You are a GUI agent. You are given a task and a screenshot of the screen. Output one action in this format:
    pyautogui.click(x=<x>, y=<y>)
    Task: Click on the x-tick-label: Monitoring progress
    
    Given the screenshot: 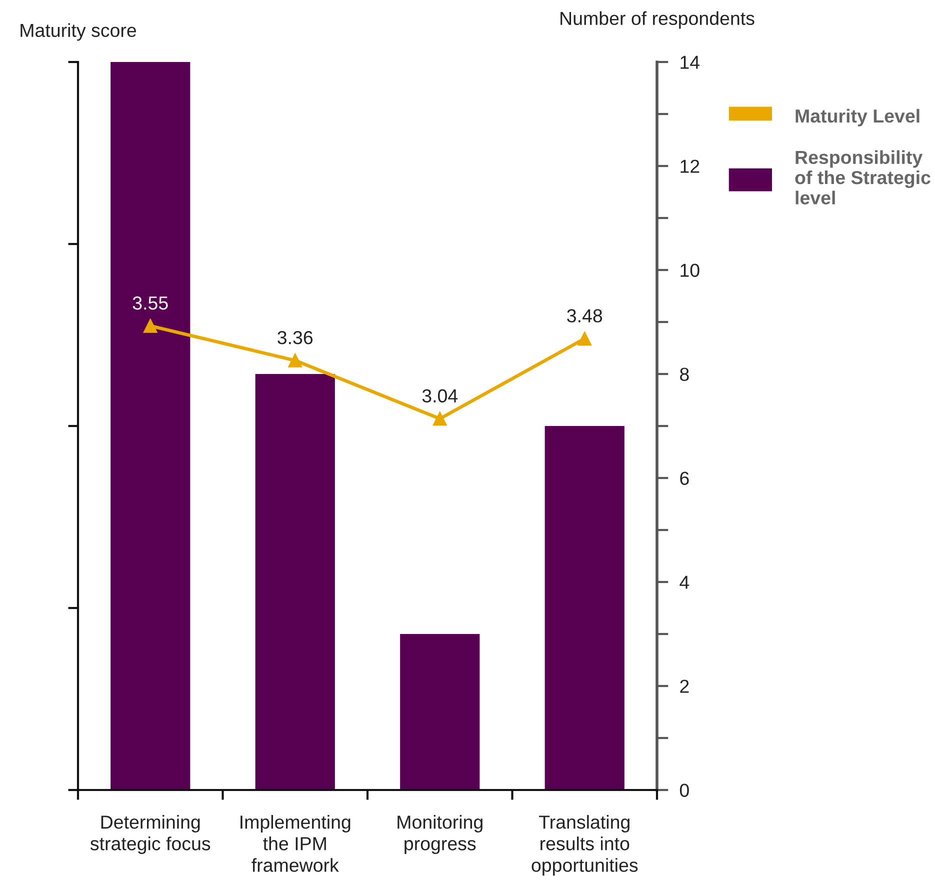 What is the action you would take?
    pyautogui.click(x=440, y=834)
    